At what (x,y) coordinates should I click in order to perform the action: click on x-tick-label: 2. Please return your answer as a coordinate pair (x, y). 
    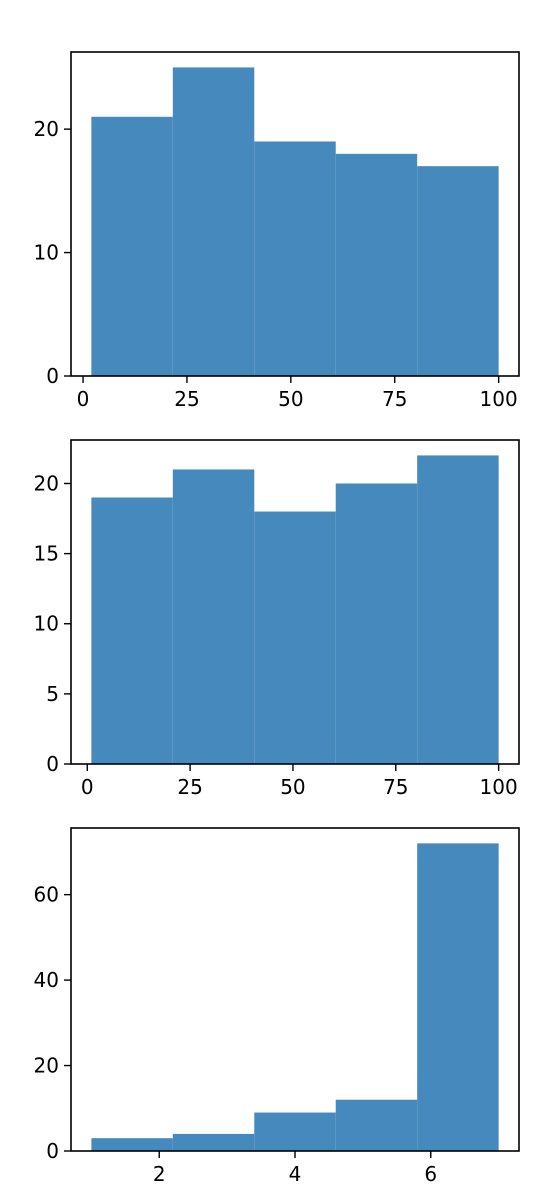
    Looking at the image, I should click on (159, 1174).